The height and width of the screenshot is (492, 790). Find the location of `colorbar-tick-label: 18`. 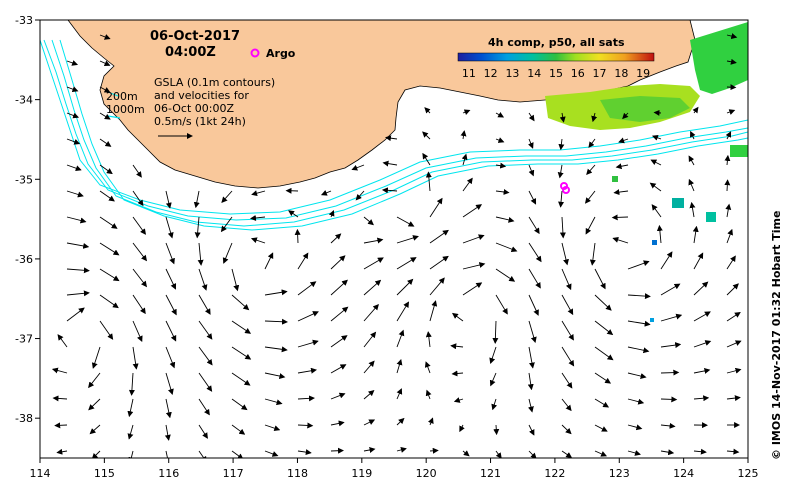

colorbar-tick-label: 18 is located at coordinates (621, 73).